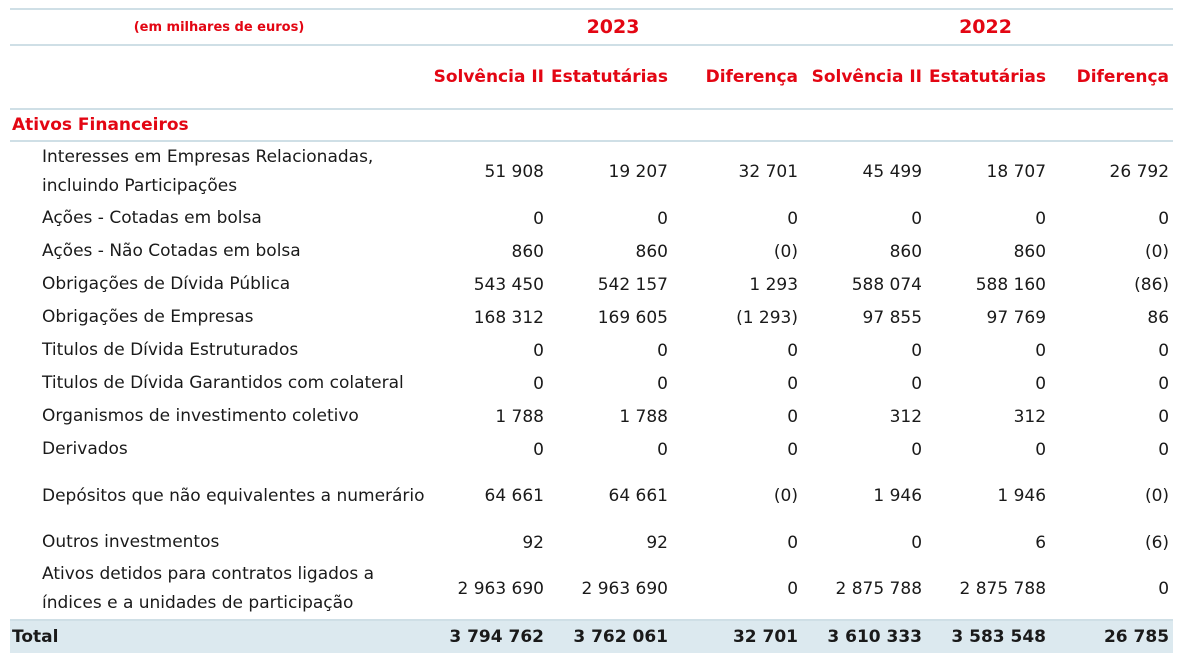  What do you see at coordinates (638, 496) in the screenshot?
I see `row-value: 64 661` at bounding box center [638, 496].